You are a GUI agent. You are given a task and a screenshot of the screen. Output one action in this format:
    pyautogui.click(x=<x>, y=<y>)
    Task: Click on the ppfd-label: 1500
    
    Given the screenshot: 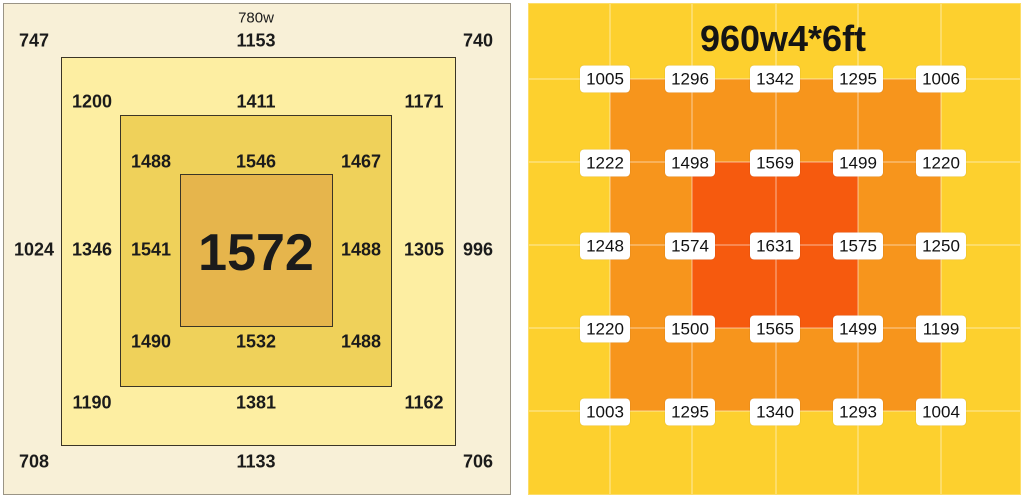 What is the action you would take?
    pyautogui.click(x=690, y=329)
    